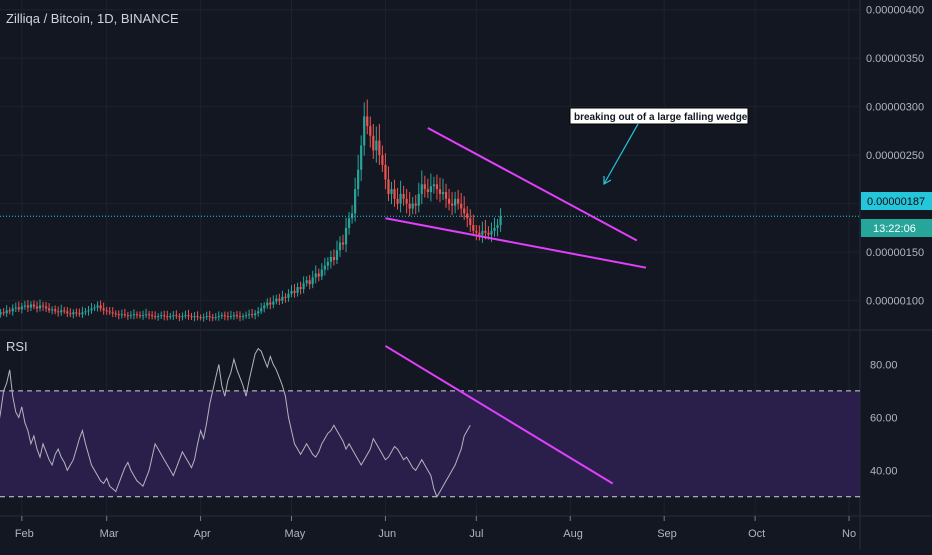 The image size is (932, 555). I want to click on wedge-lower-trendline, so click(516, 243).